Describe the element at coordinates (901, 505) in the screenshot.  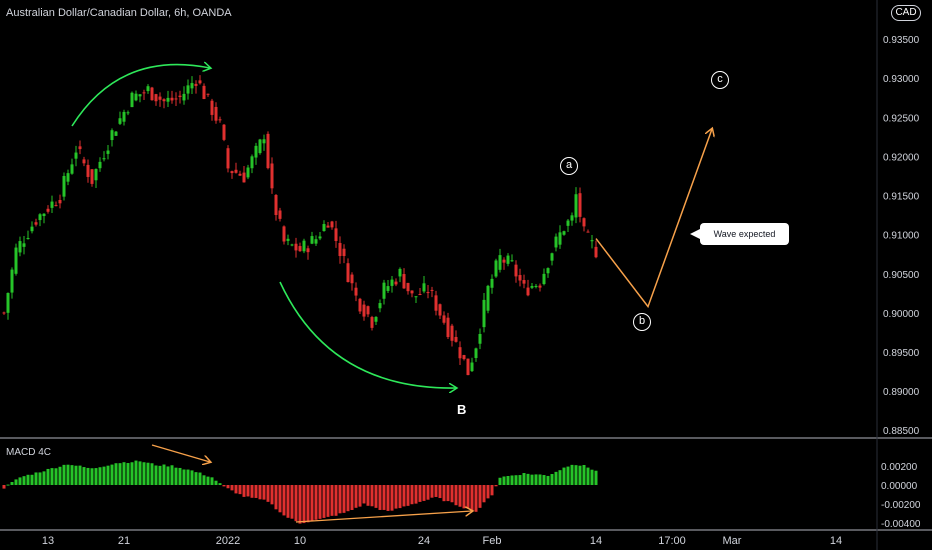
I see `macd-tick-label: -0.00200` at that location.